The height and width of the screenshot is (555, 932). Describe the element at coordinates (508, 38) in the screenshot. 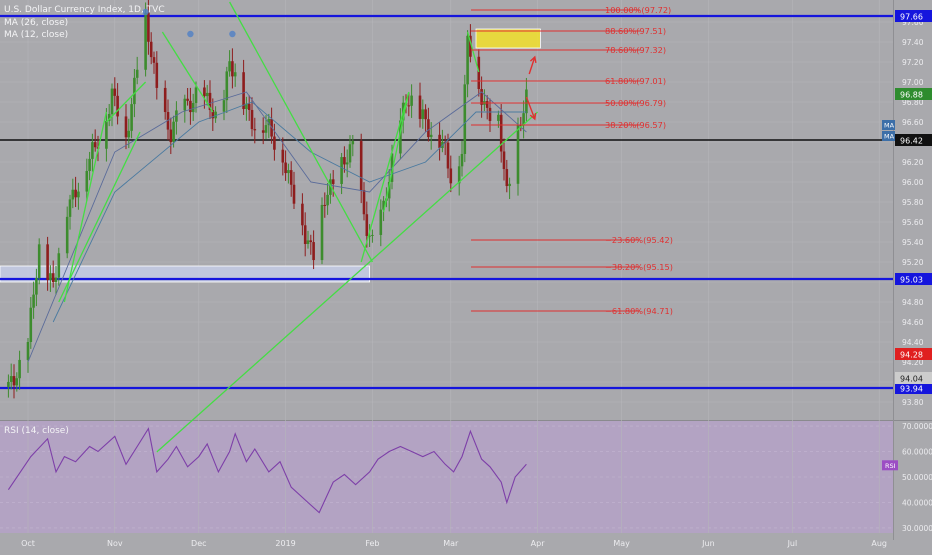

I see `resistance-box` at that location.